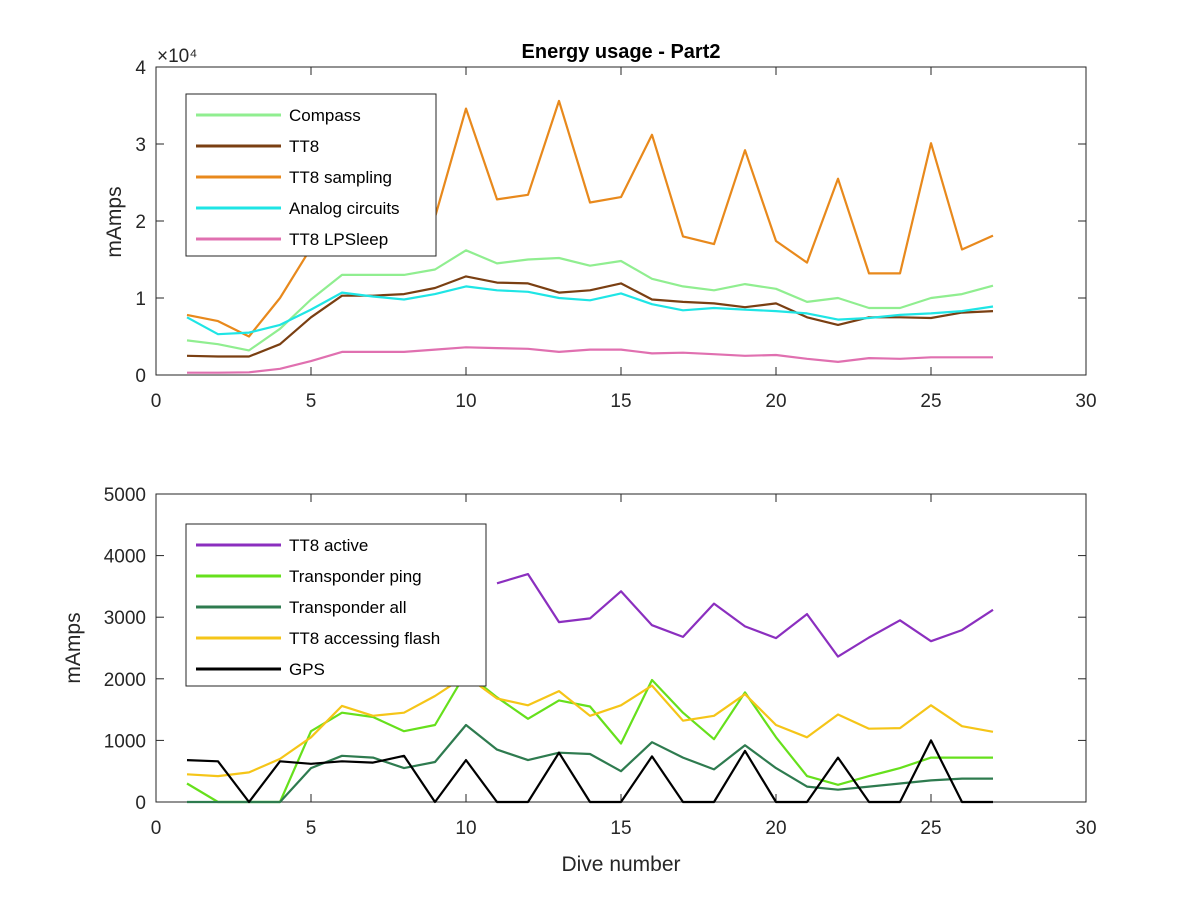 Image resolution: width=1200 pixels, height=900 pixels. I want to click on y-tick-label: 1000, so click(125, 741).